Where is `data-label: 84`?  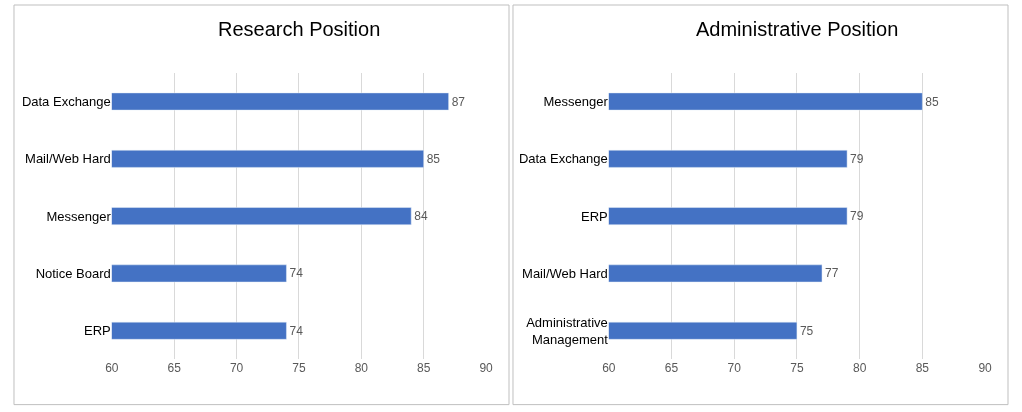
data-label: 84 is located at coordinates (421, 216).